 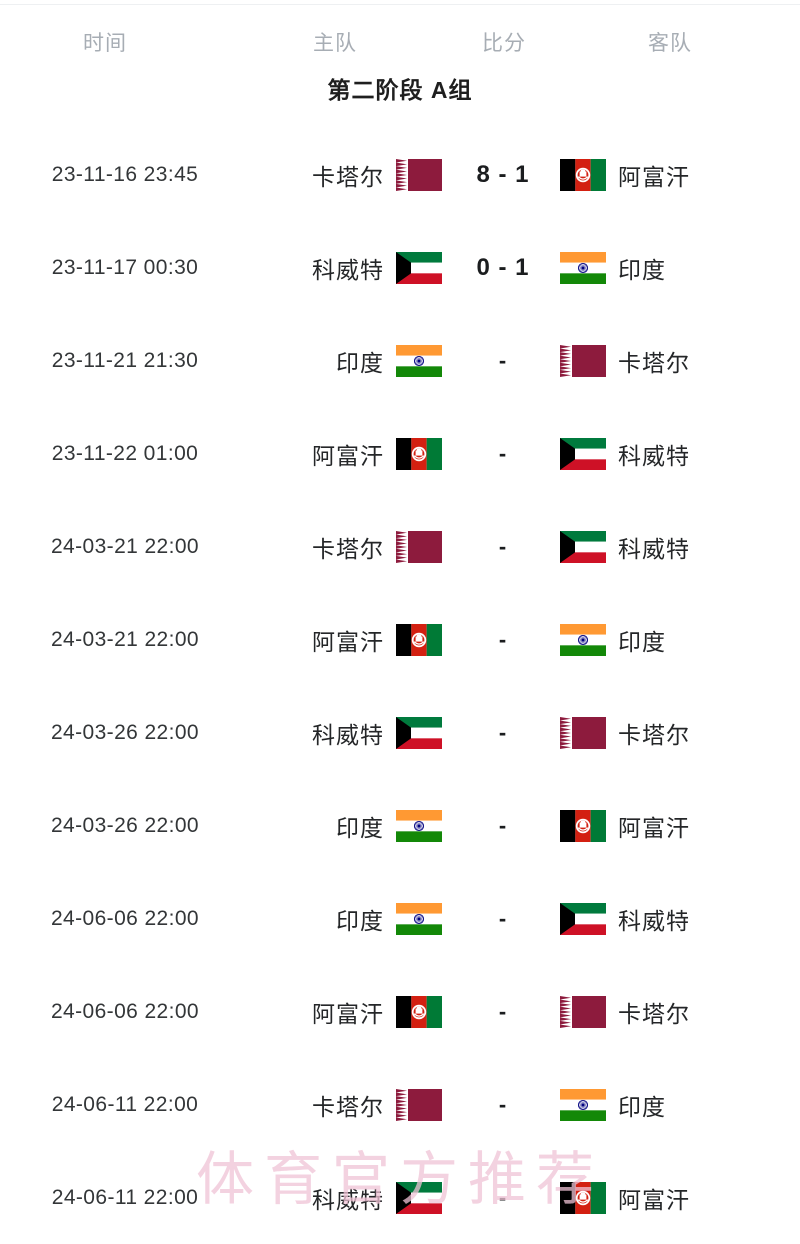 I want to click on match-row: 23-11-21 21:30 印度, so click(x=400, y=360).